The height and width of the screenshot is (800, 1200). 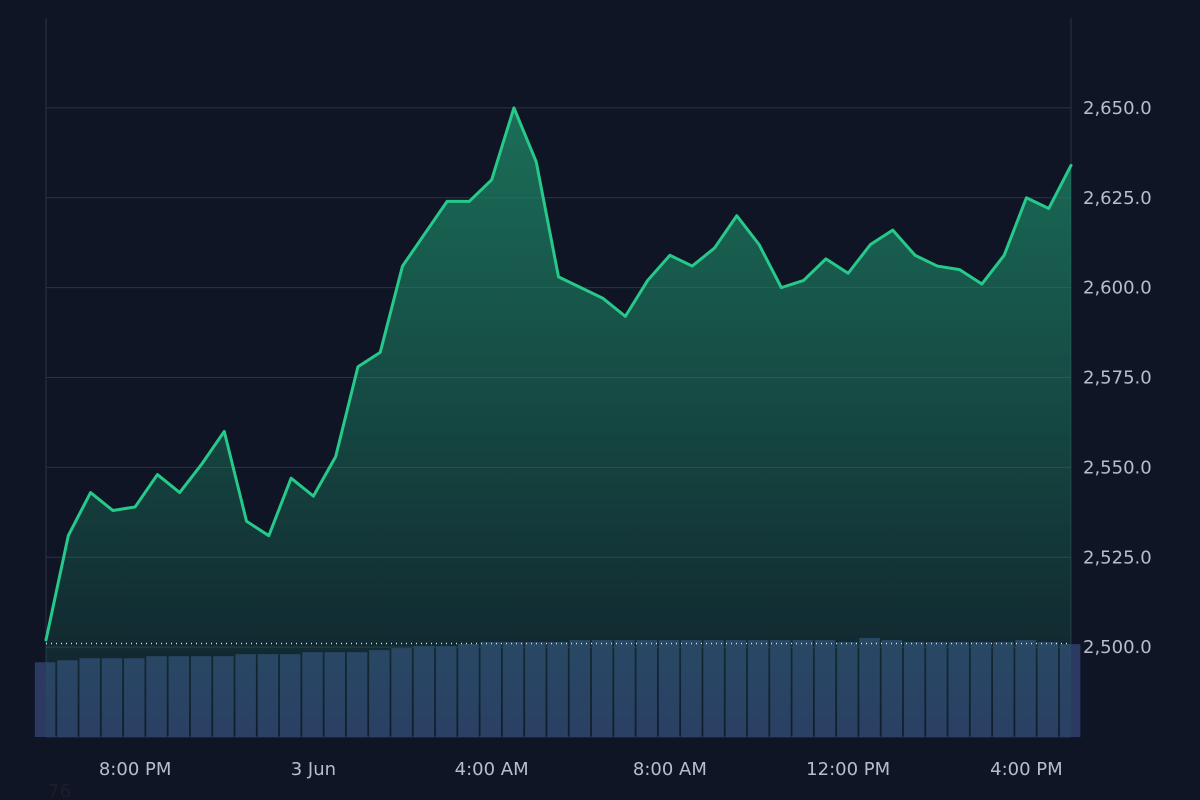 What do you see at coordinates (1117, 467) in the screenshot?
I see `y-tick-label: 2,550.0` at bounding box center [1117, 467].